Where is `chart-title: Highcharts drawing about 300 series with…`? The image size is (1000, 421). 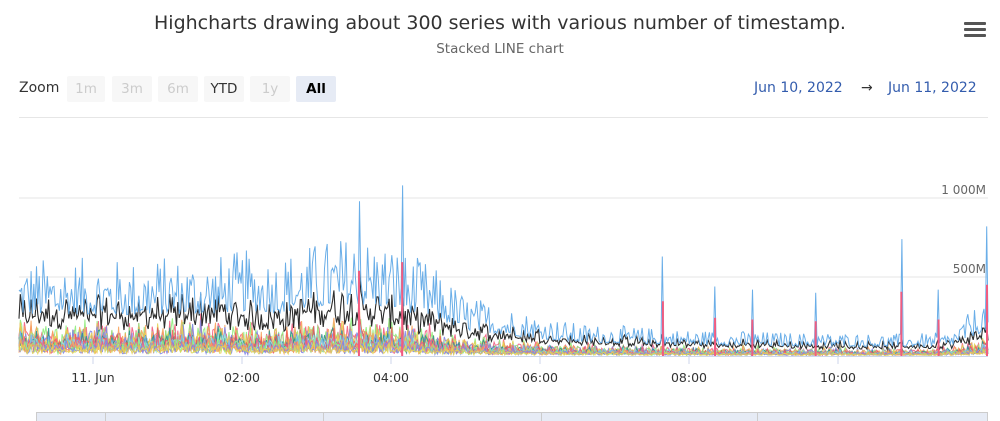
chart-title: Highcharts drawing about 300 series with… is located at coordinates (500, 23).